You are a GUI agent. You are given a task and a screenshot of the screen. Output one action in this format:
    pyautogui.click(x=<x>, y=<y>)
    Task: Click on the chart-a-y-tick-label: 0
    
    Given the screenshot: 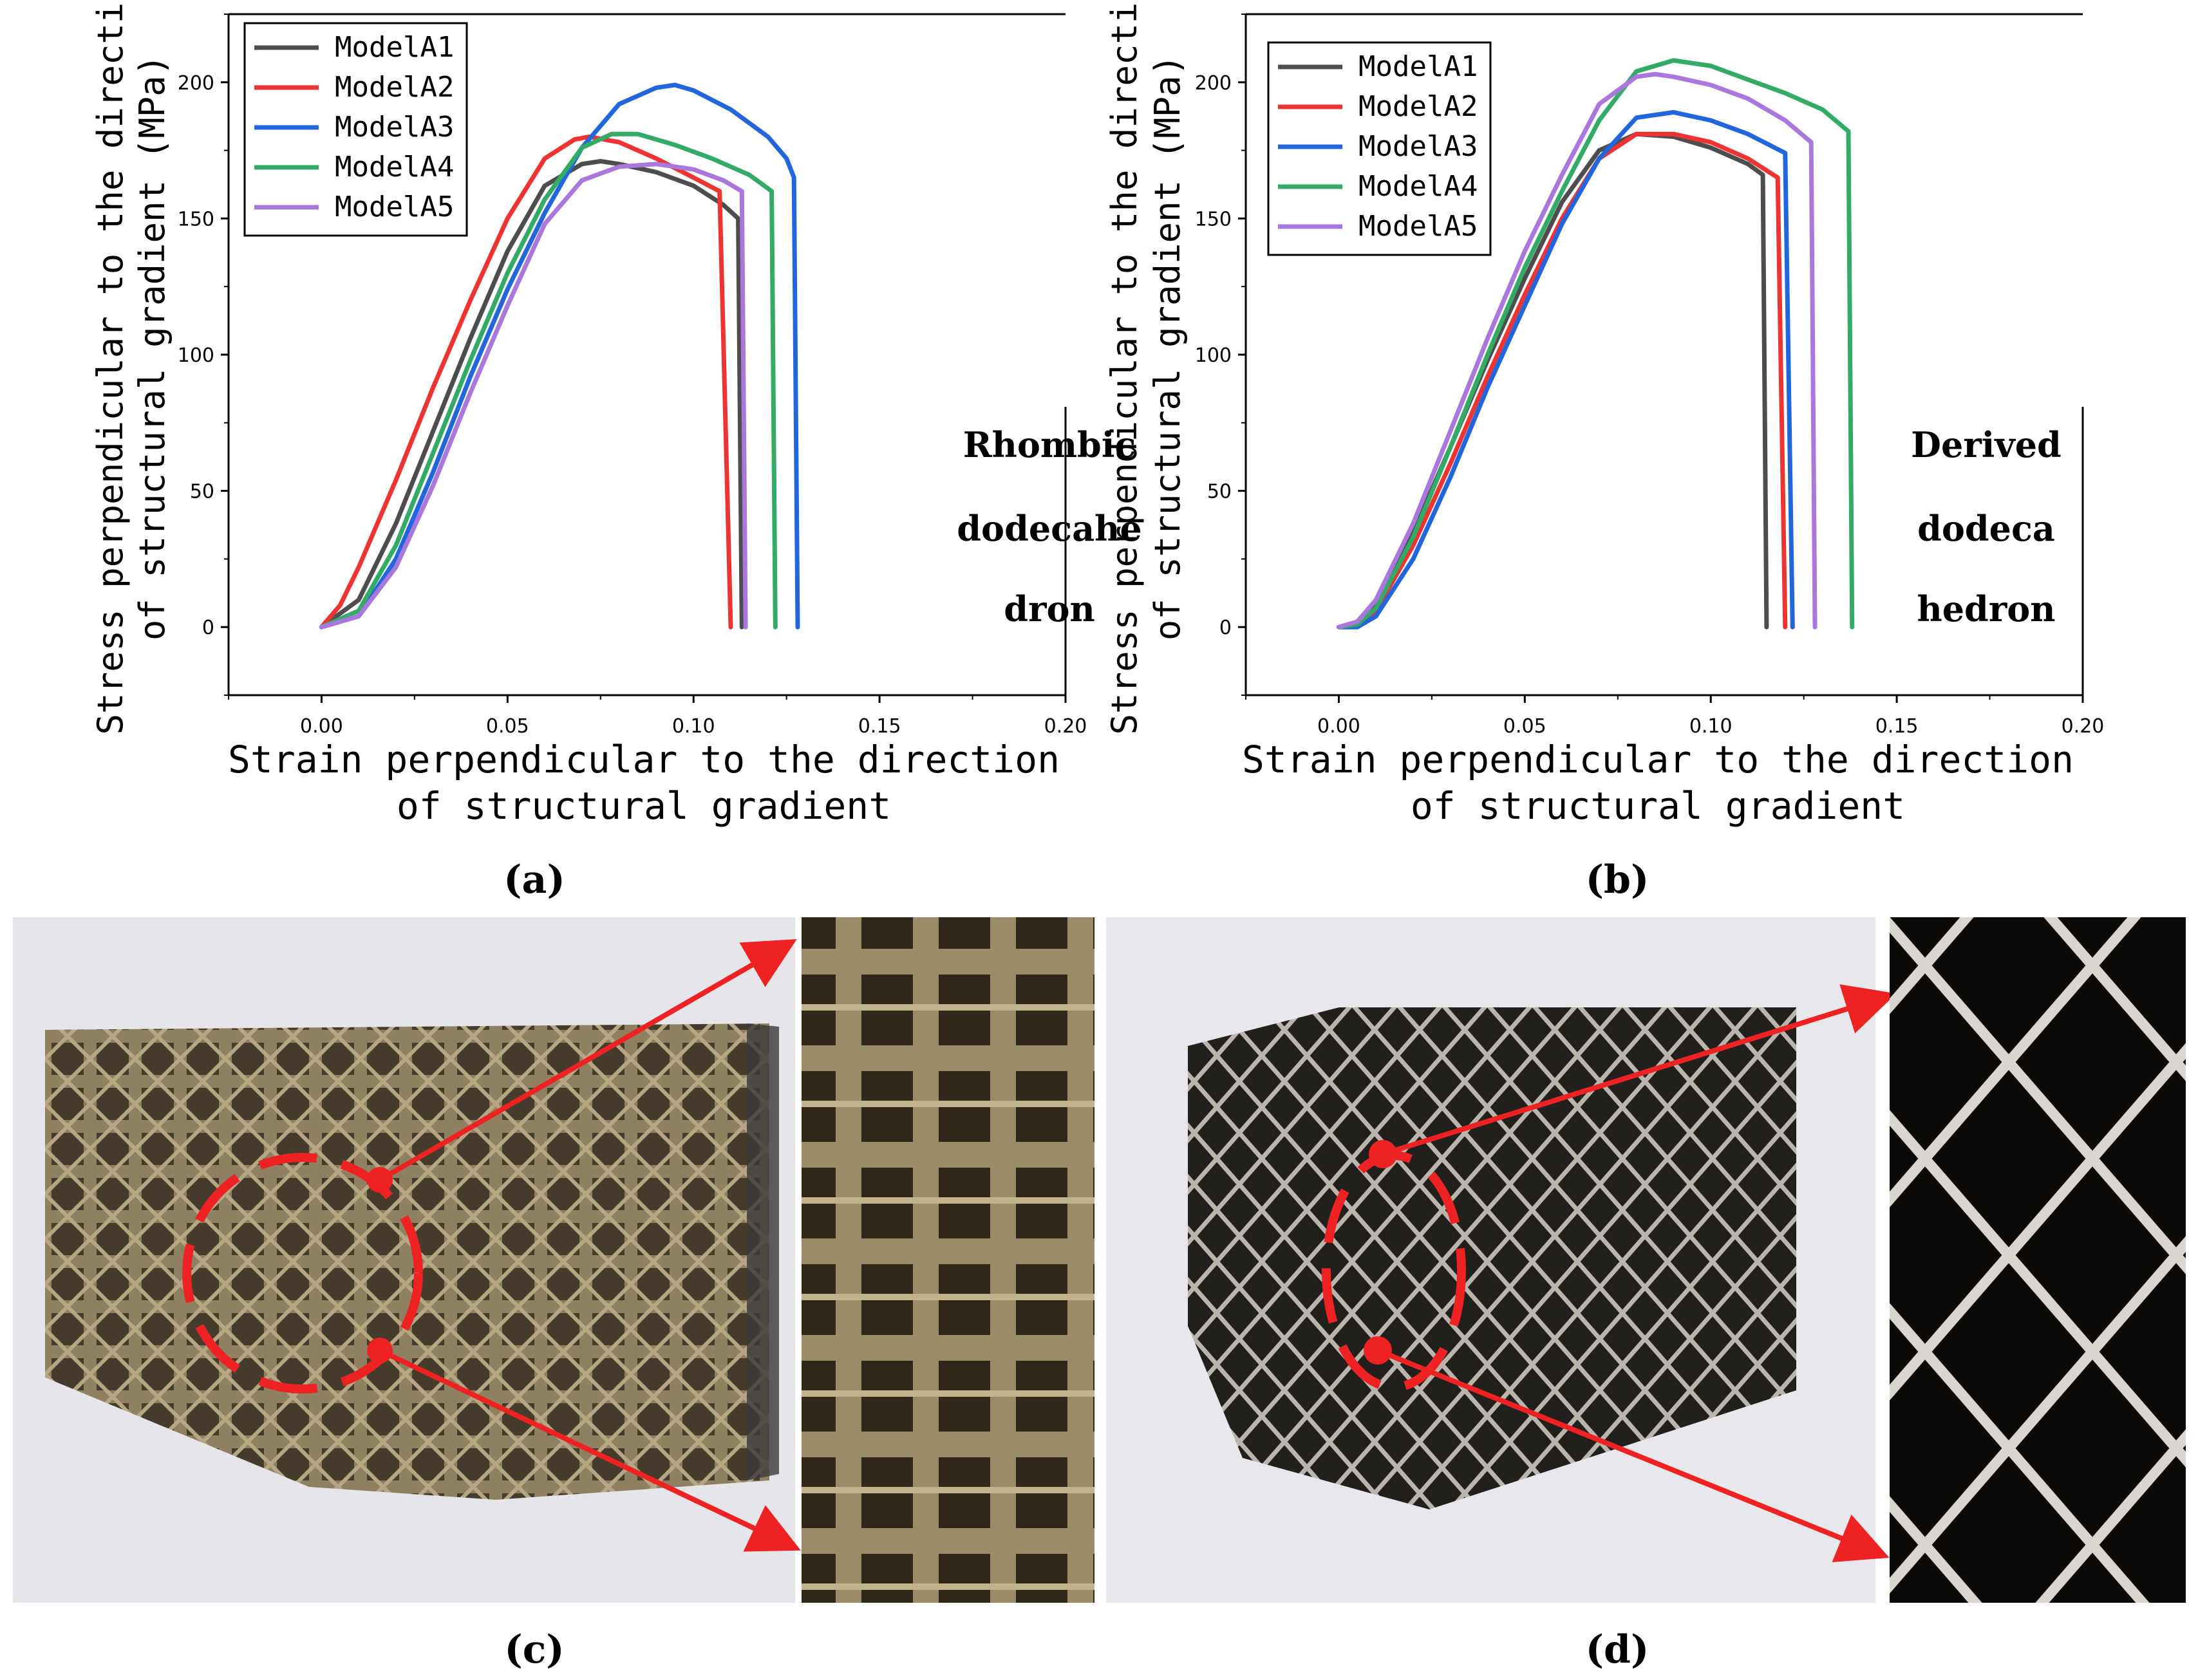 What is the action you would take?
    pyautogui.click(x=208, y=628)
    